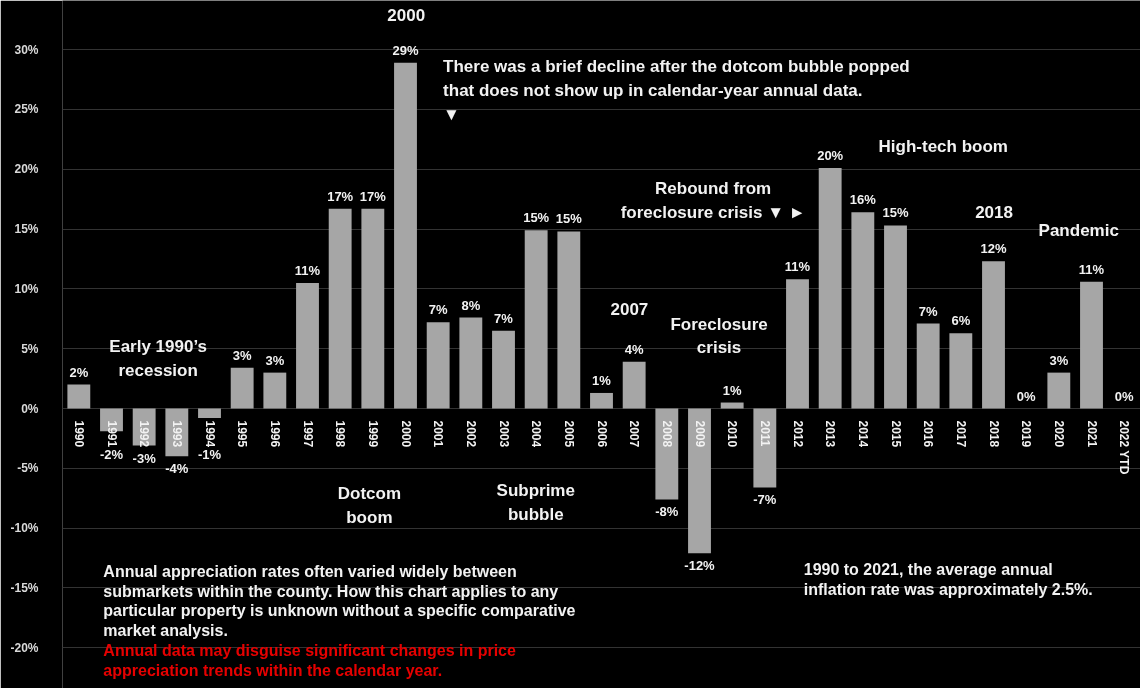  What do you see at coordinates (471, 305) in the screenshot?
I see `data-label: 8%` at bounding box center [471, 305].